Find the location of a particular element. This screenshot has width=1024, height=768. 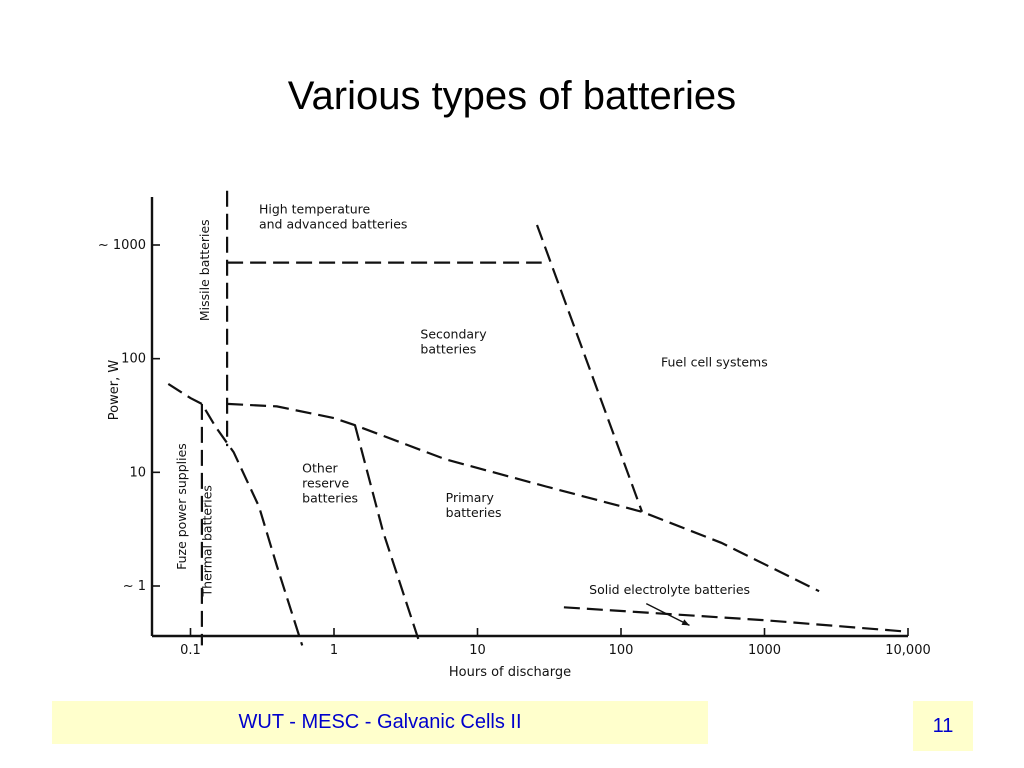

y-tick-label: 100 is located at coordinates (133, 359).